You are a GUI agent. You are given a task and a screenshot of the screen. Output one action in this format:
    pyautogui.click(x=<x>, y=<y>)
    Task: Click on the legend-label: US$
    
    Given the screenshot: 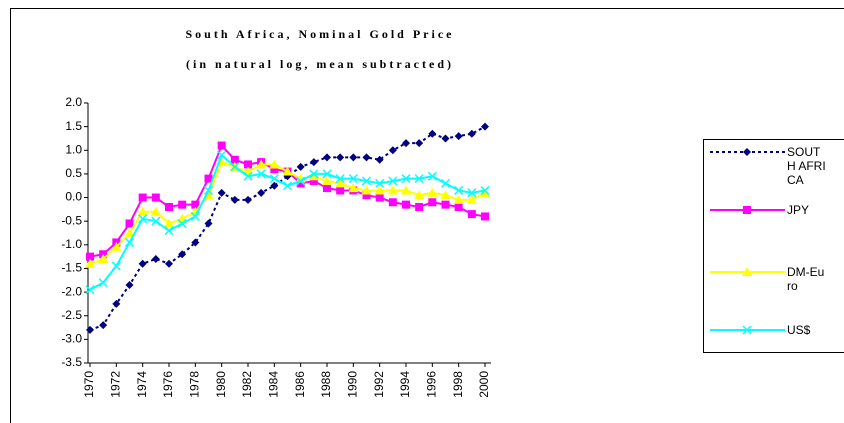 What is the action you would take?
    pyautogui.click(x=799, y=330)
    